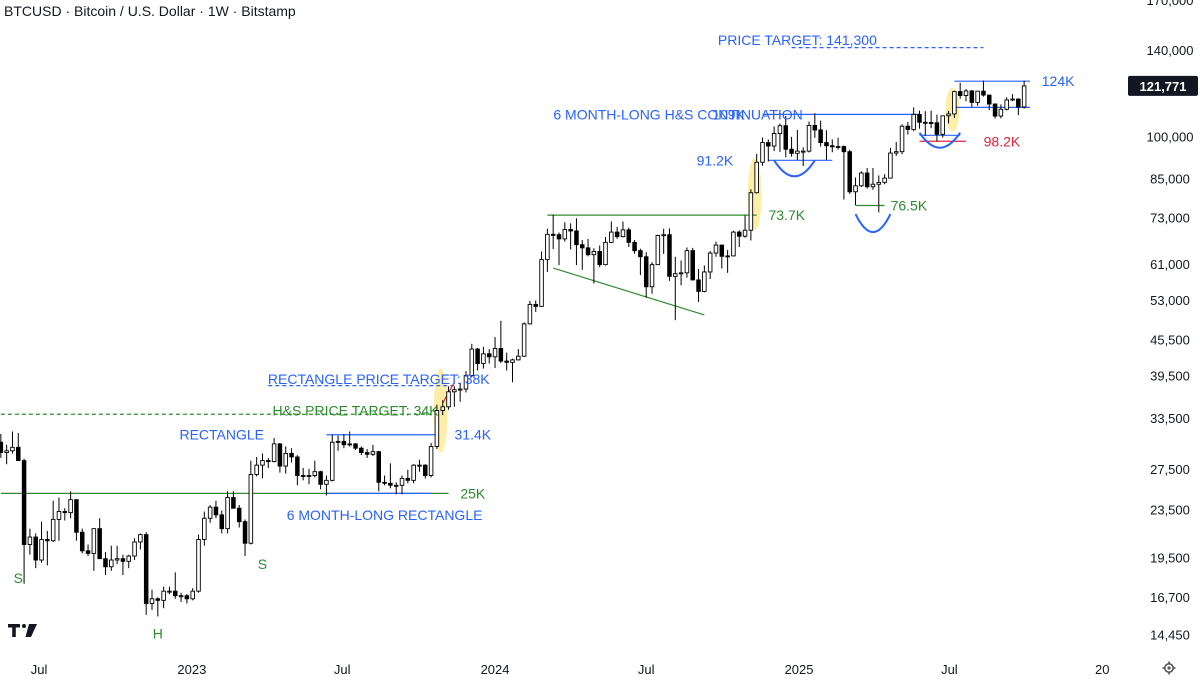 This screenshot has height=685, width=1200. What do you see at coordinates (1102, 669) in the screenshot?
I see `time-axis-tick: 20` at bounding box center [1102, 669].